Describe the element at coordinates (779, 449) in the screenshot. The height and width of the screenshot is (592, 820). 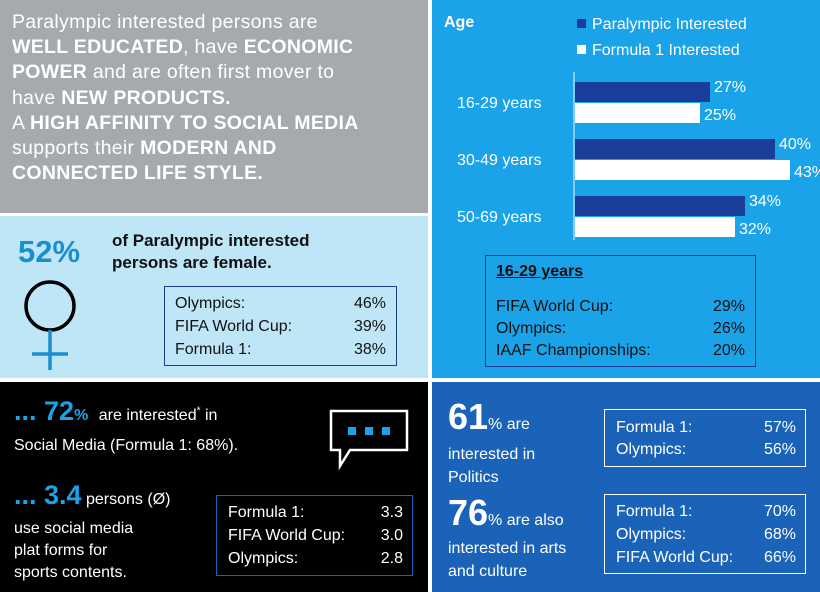
I see `row-value: 56%` at that location.